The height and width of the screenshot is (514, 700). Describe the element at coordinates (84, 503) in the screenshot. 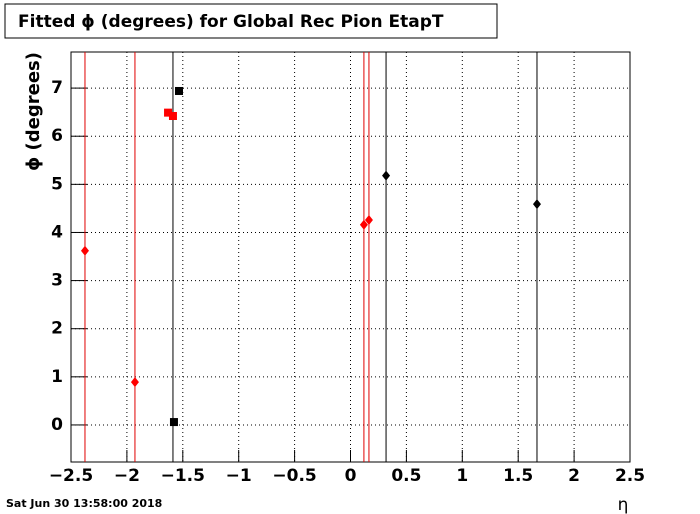

I see `timestamp: Sat Jun 30 13:58:00 2018` at that location.